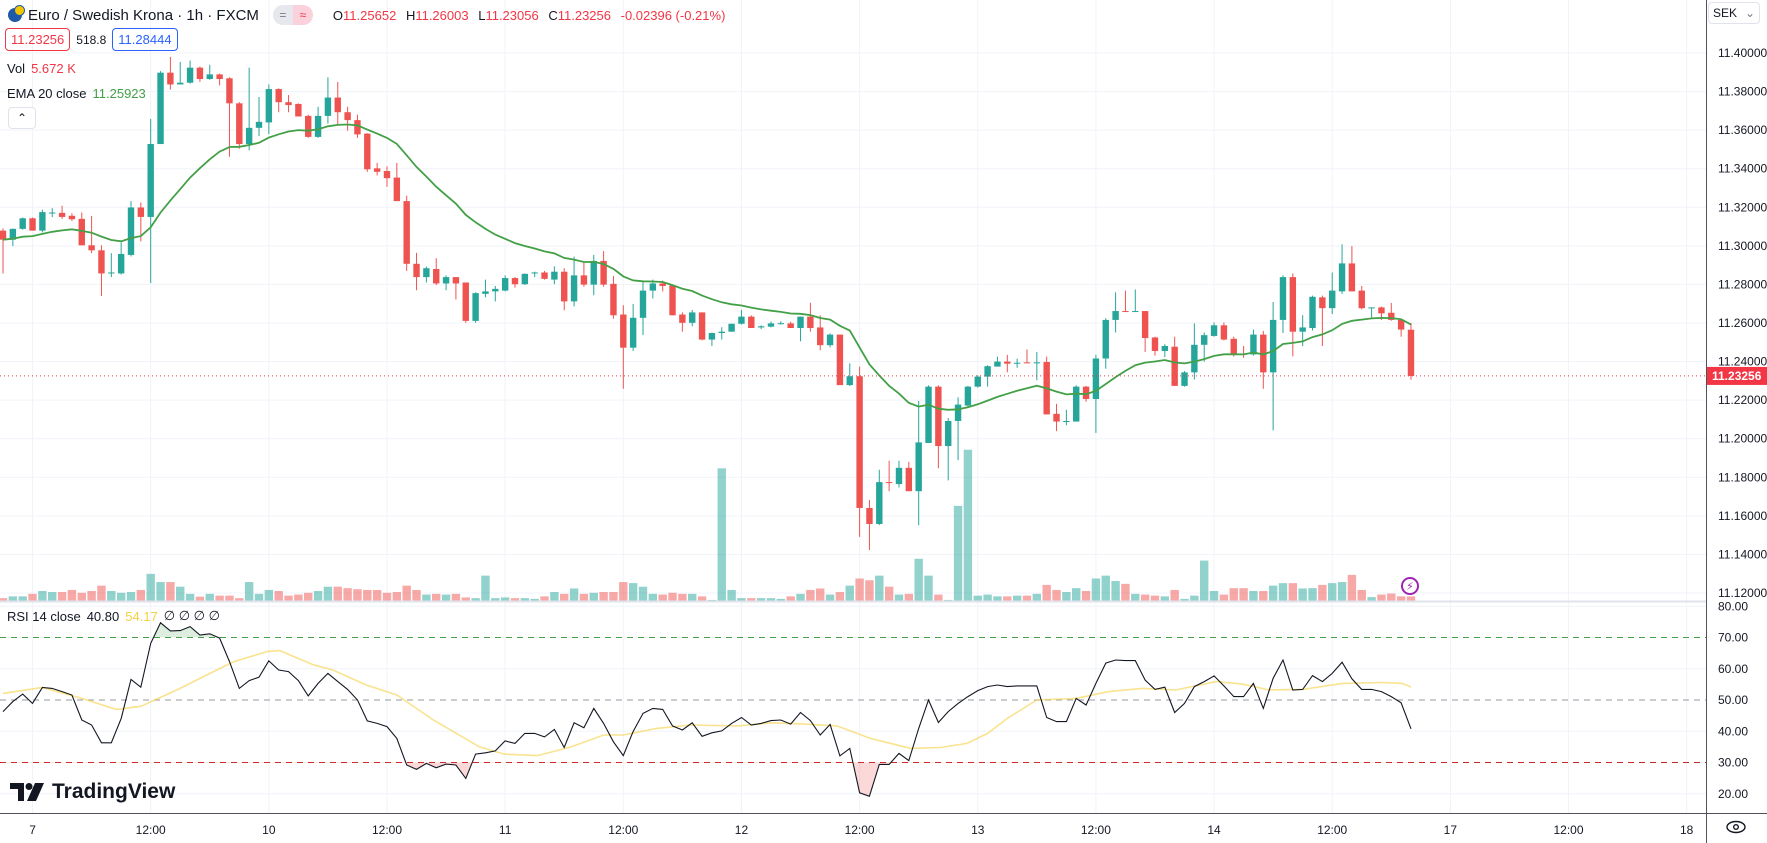  What do you see at coordinates (41, 68) in the screenshot?
I see `volume-legend: Vol 5.672 K` at bounding box center [41, 68].